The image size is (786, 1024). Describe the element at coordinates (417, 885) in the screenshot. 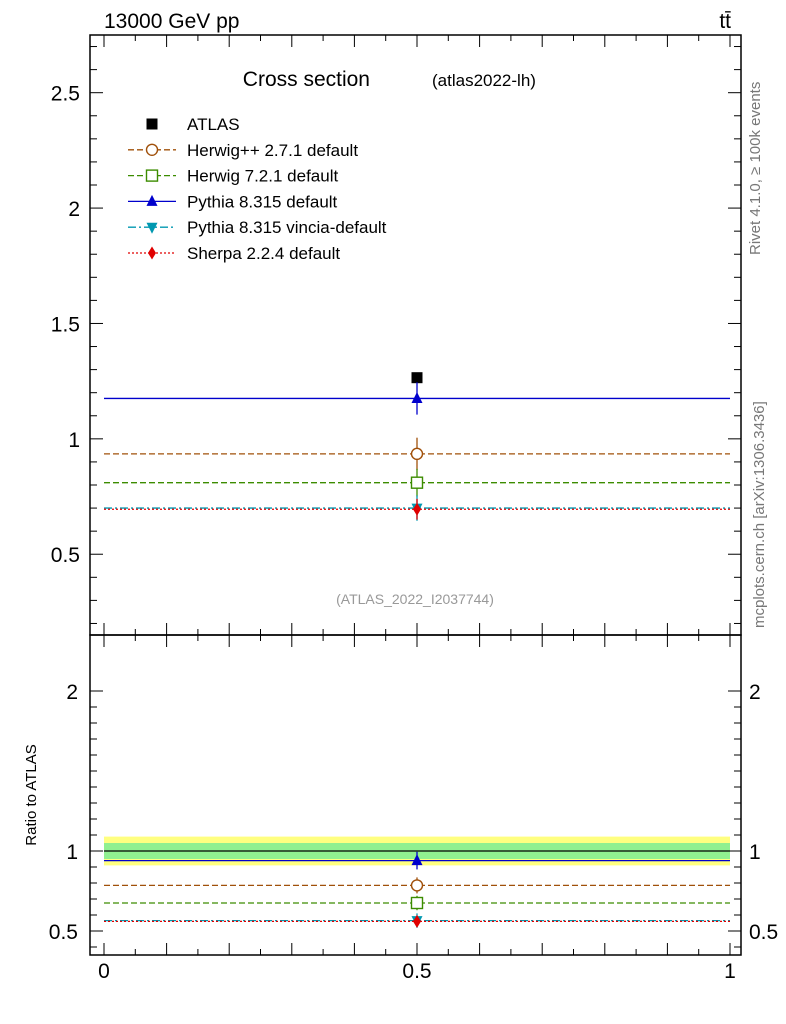

I see `ratio-series-herwigpp-point` at that location.